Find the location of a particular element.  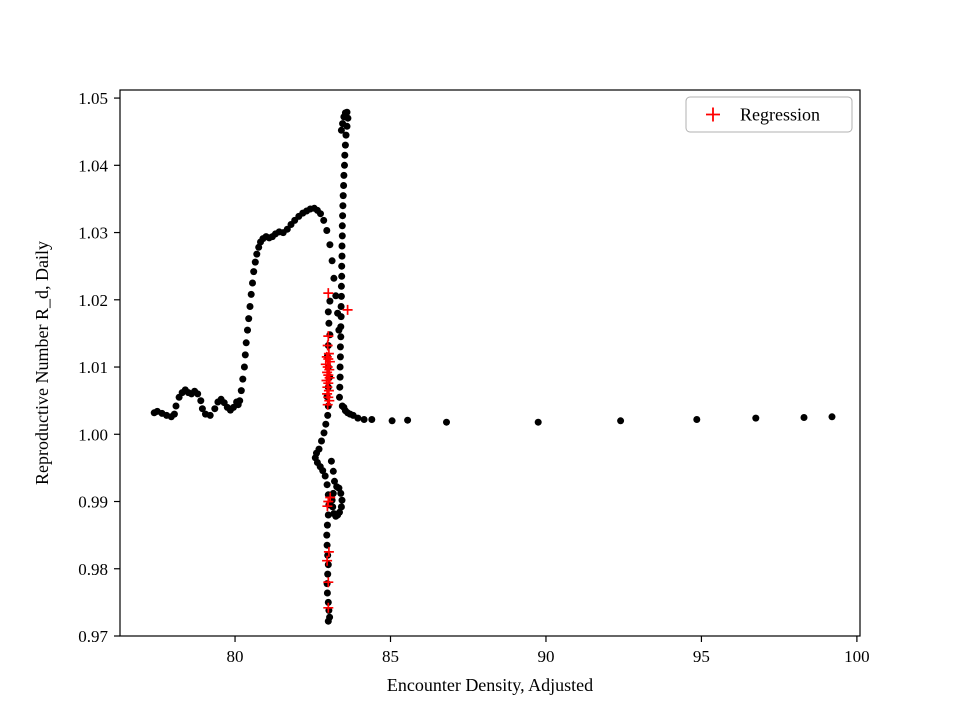

x-tick-label: 100 is located at coordinates (857, 656).